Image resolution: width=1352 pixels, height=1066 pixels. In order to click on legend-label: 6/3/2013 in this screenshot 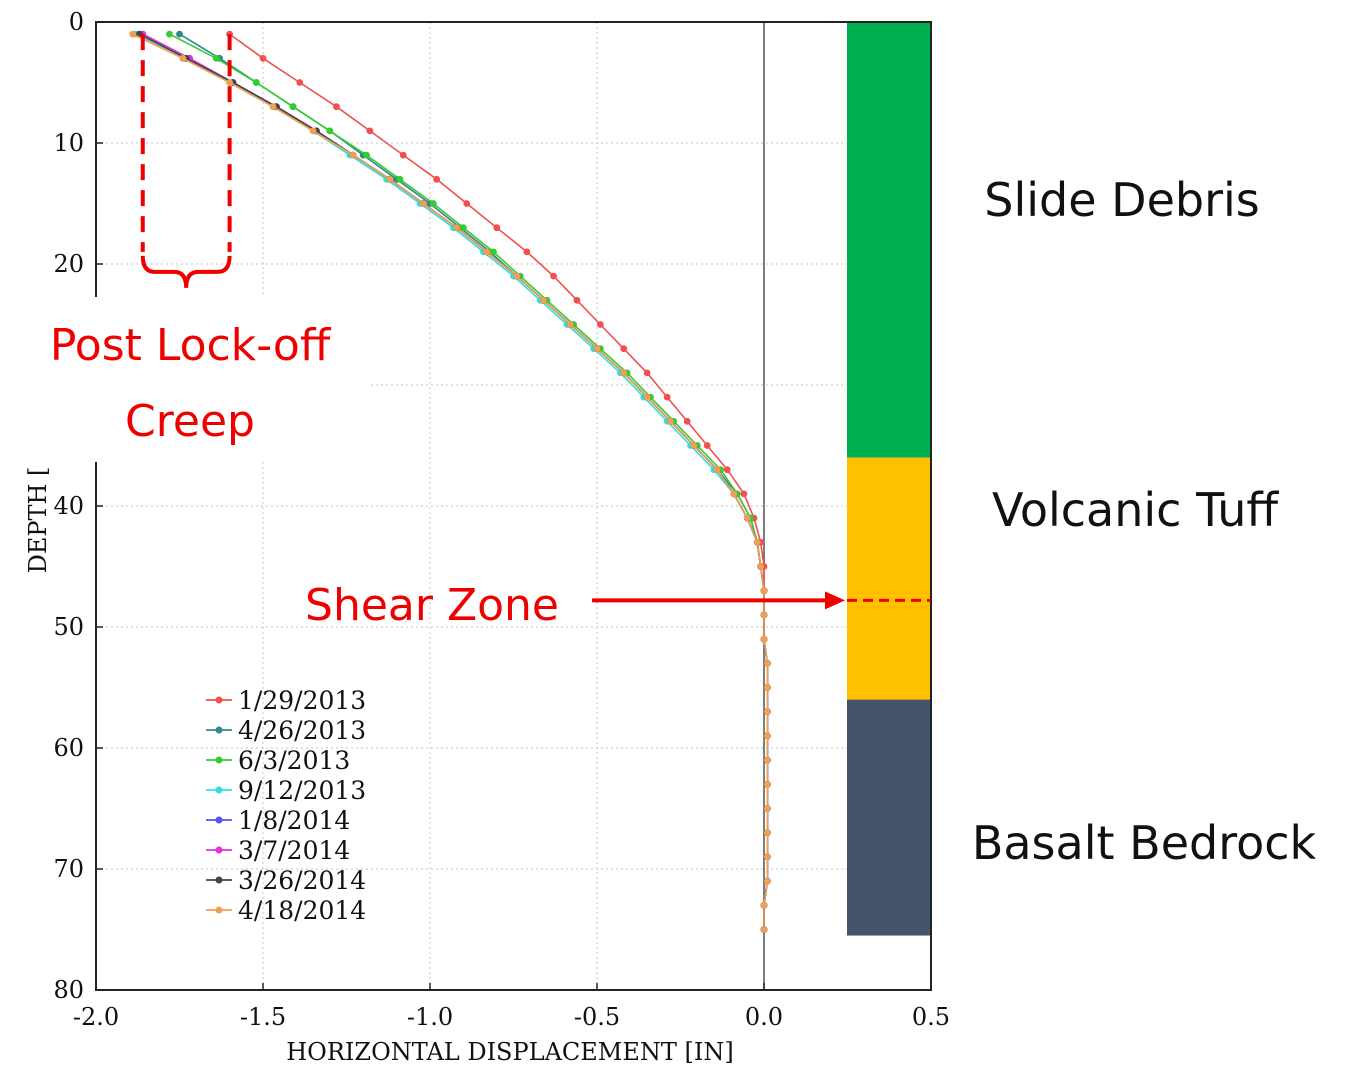, I will do `click(294, 760)`.